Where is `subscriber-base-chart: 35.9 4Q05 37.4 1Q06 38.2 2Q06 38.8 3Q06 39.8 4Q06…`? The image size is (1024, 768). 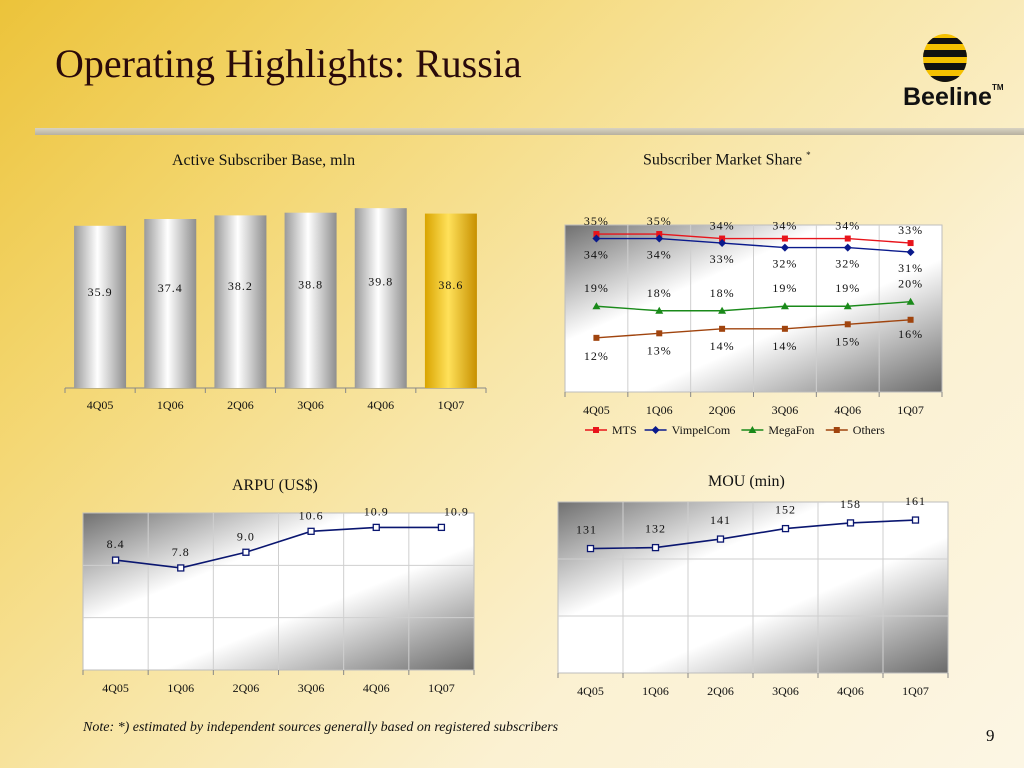
subscriber-base-chart: 35.9 4Q05 37.4 1Q06 38.2 2Q06 38.8 3Q06 39.8 4Q06… is located at coordinates (275, 310).